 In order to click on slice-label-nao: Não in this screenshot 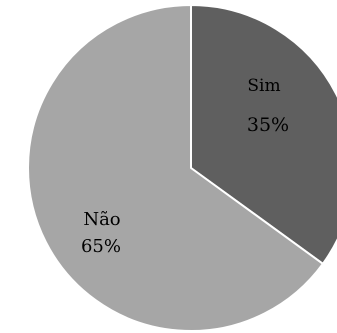, I will do `click(101, 219)`.